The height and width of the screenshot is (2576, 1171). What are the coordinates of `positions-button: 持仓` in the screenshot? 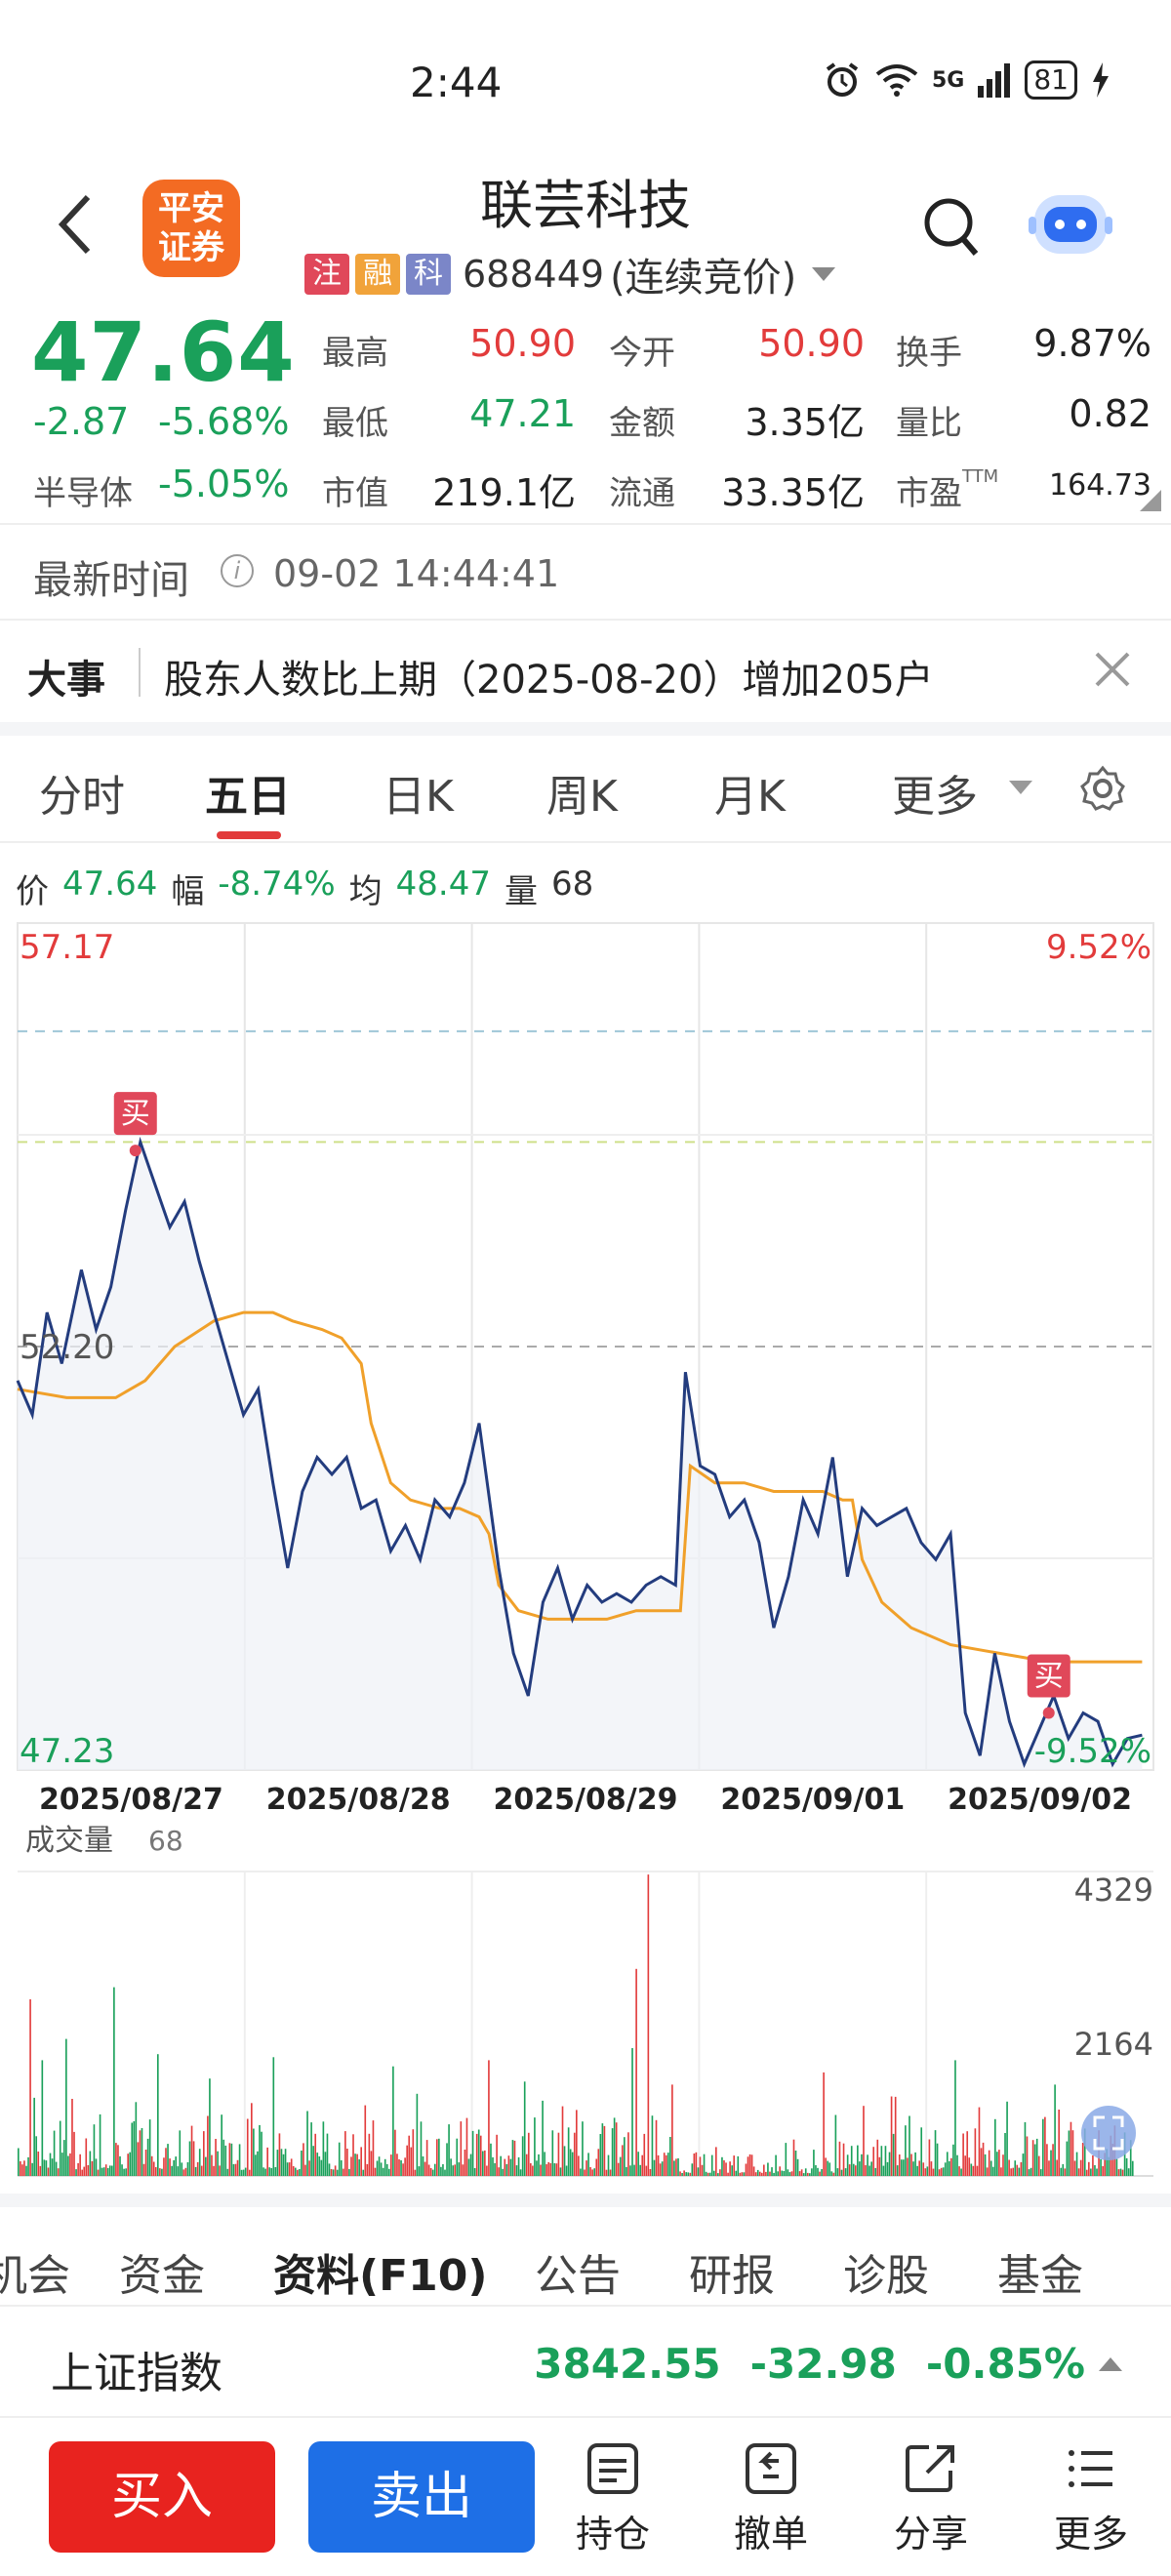 It's located at (612, 2498).